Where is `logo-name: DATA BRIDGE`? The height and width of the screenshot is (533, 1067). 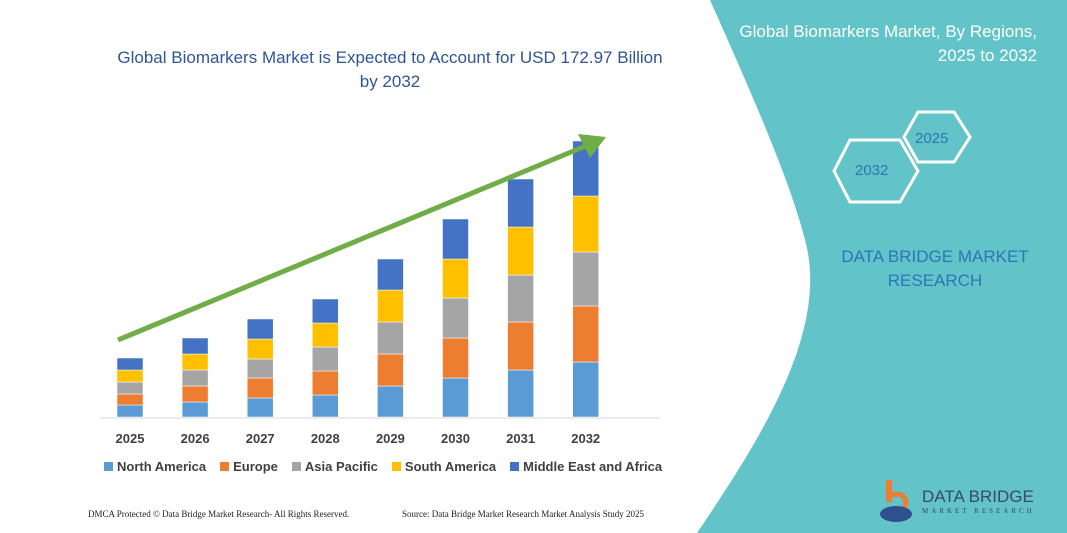
logo-name: DATA BRIDGE is located at coordinates (978, 496).